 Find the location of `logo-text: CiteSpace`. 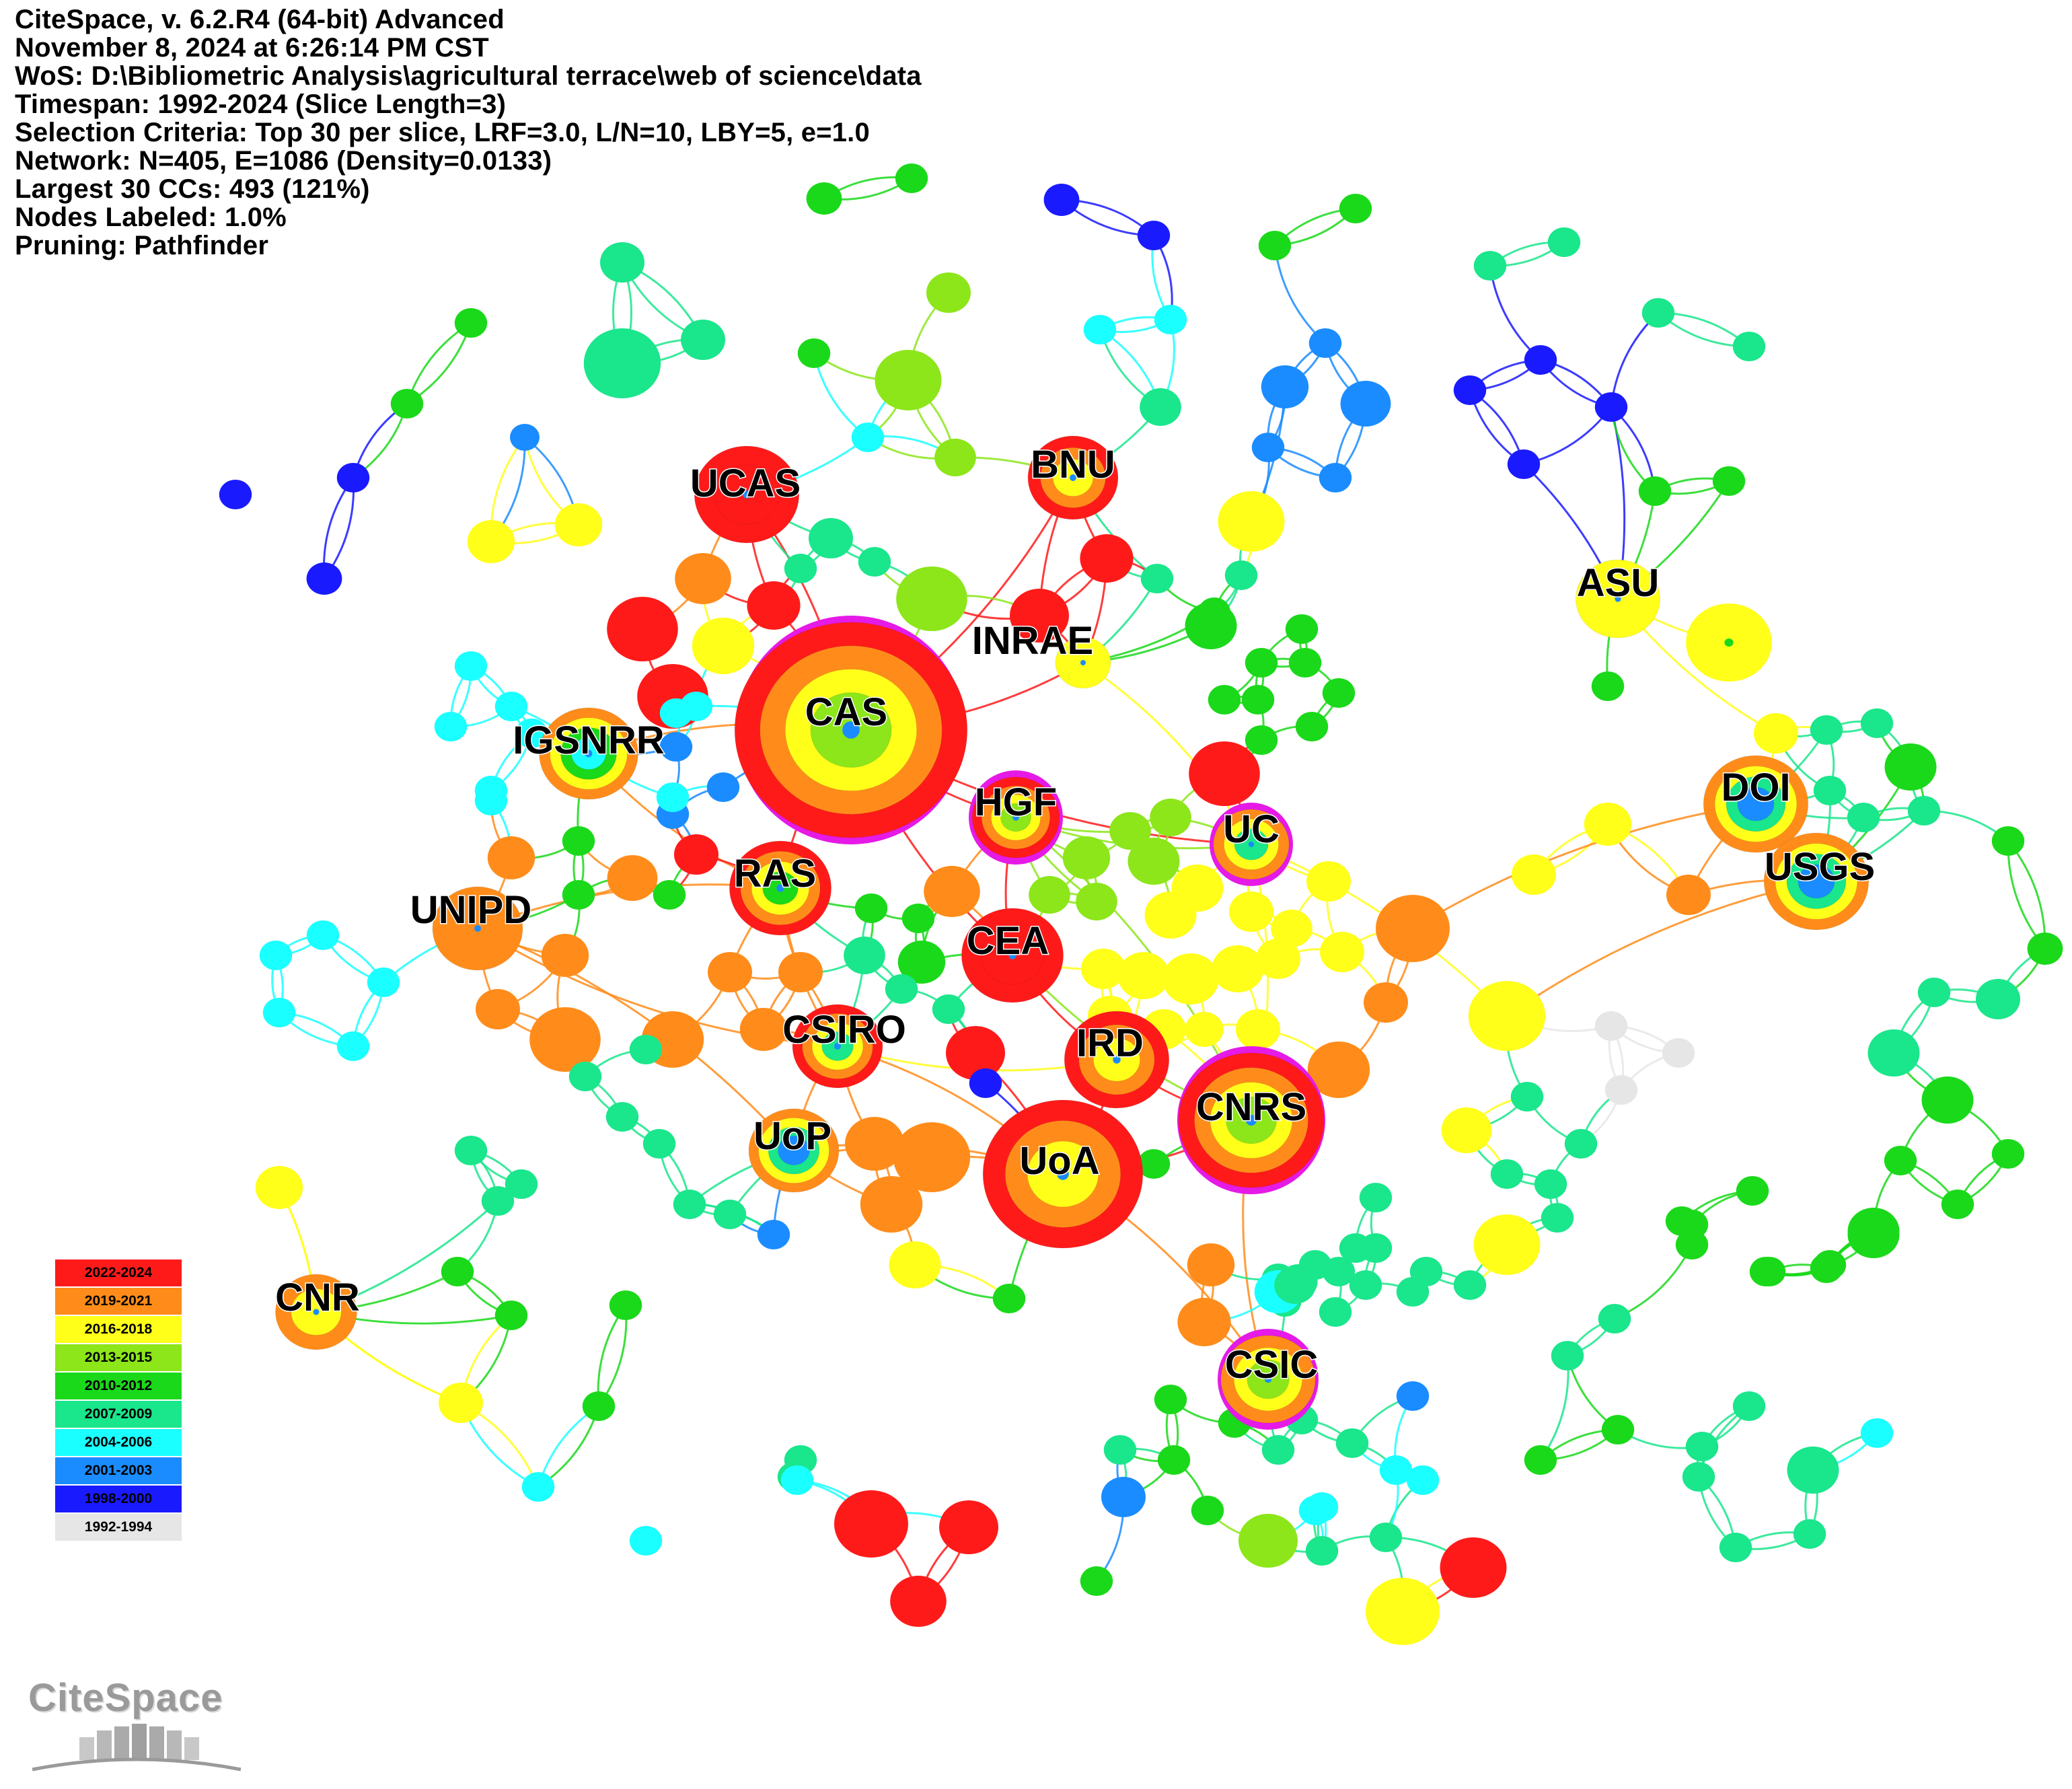

logo-text: CiteSpace is located at coordinates (125, 1698).